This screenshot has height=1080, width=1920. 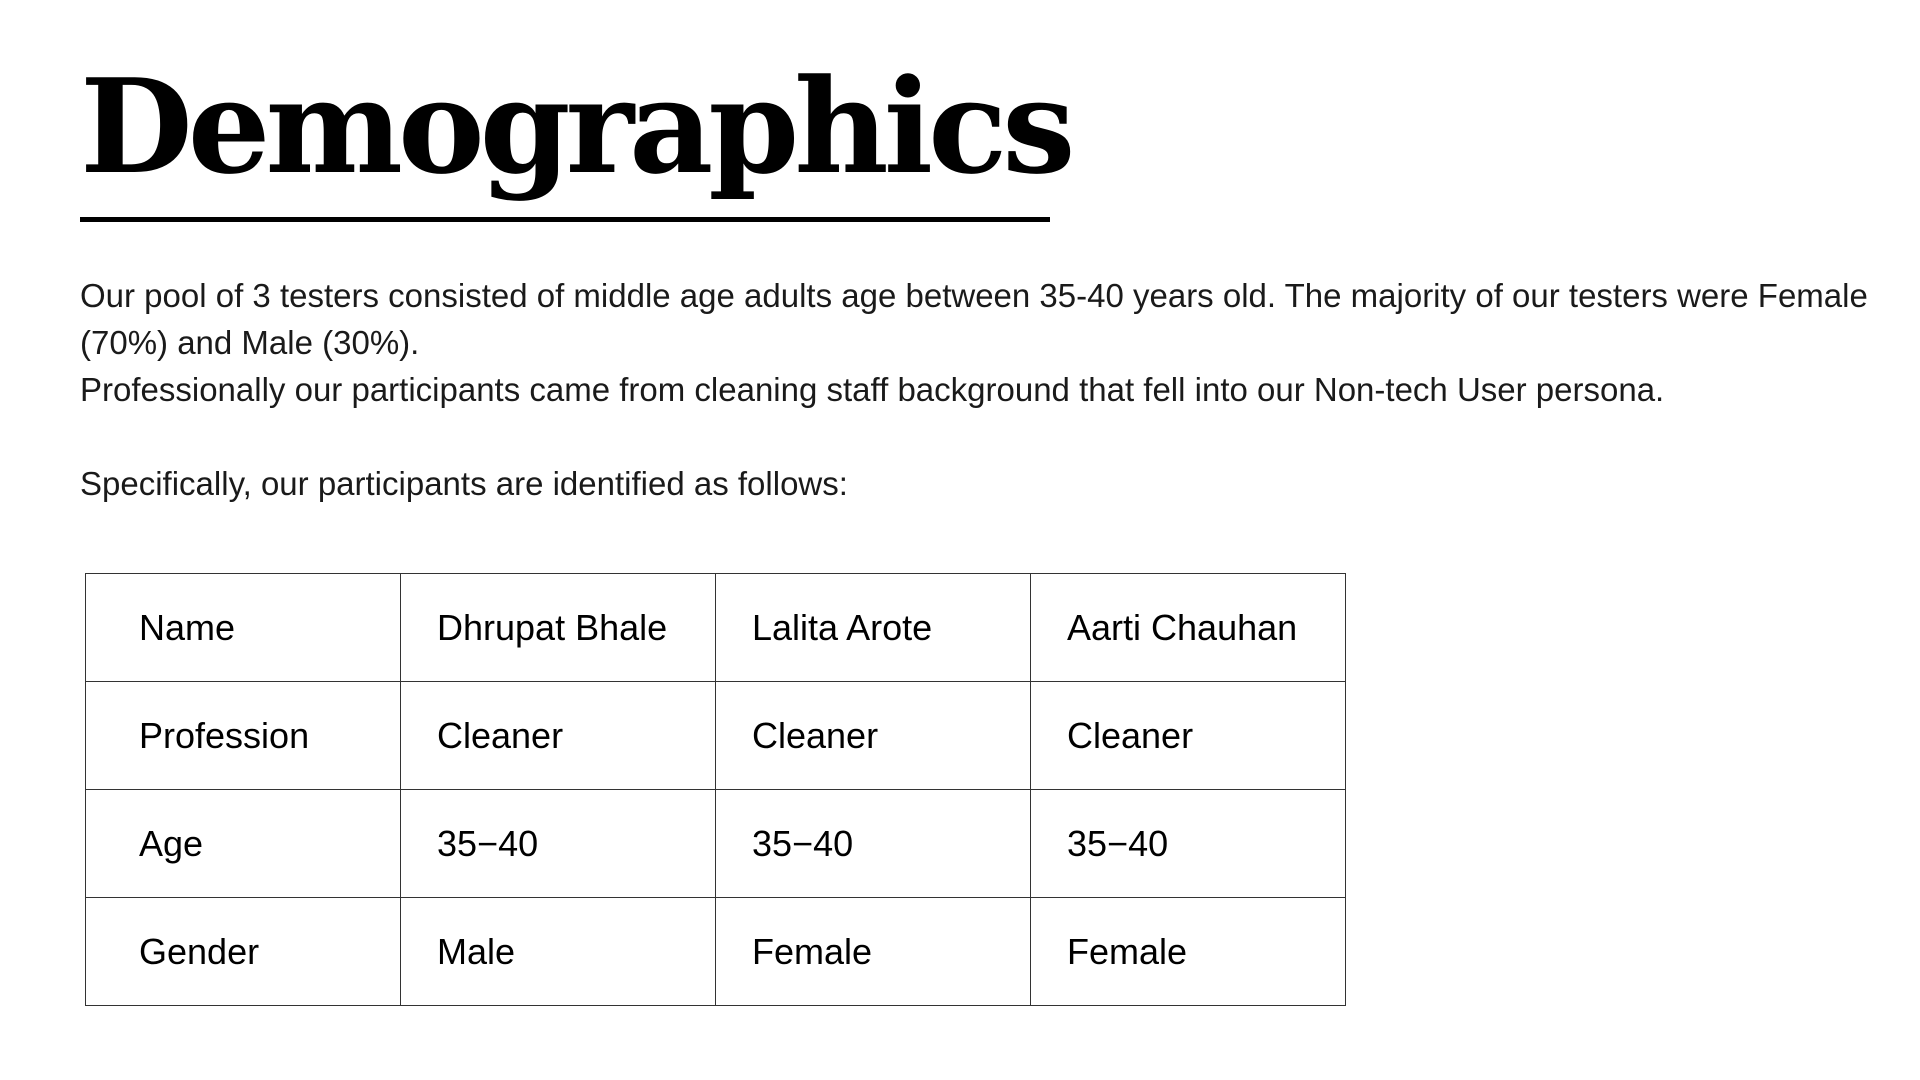 I want to click on table-row-profession: Profession Cleaner Cleaner Cleaner, so click(x=715, y=735).